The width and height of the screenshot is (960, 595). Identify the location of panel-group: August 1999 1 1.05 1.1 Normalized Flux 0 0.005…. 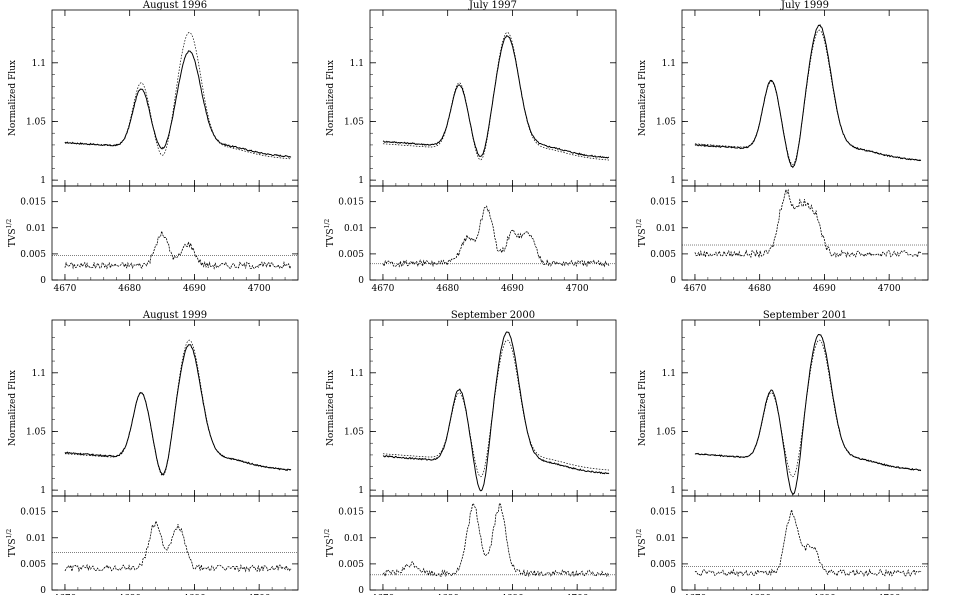
(152, 452).